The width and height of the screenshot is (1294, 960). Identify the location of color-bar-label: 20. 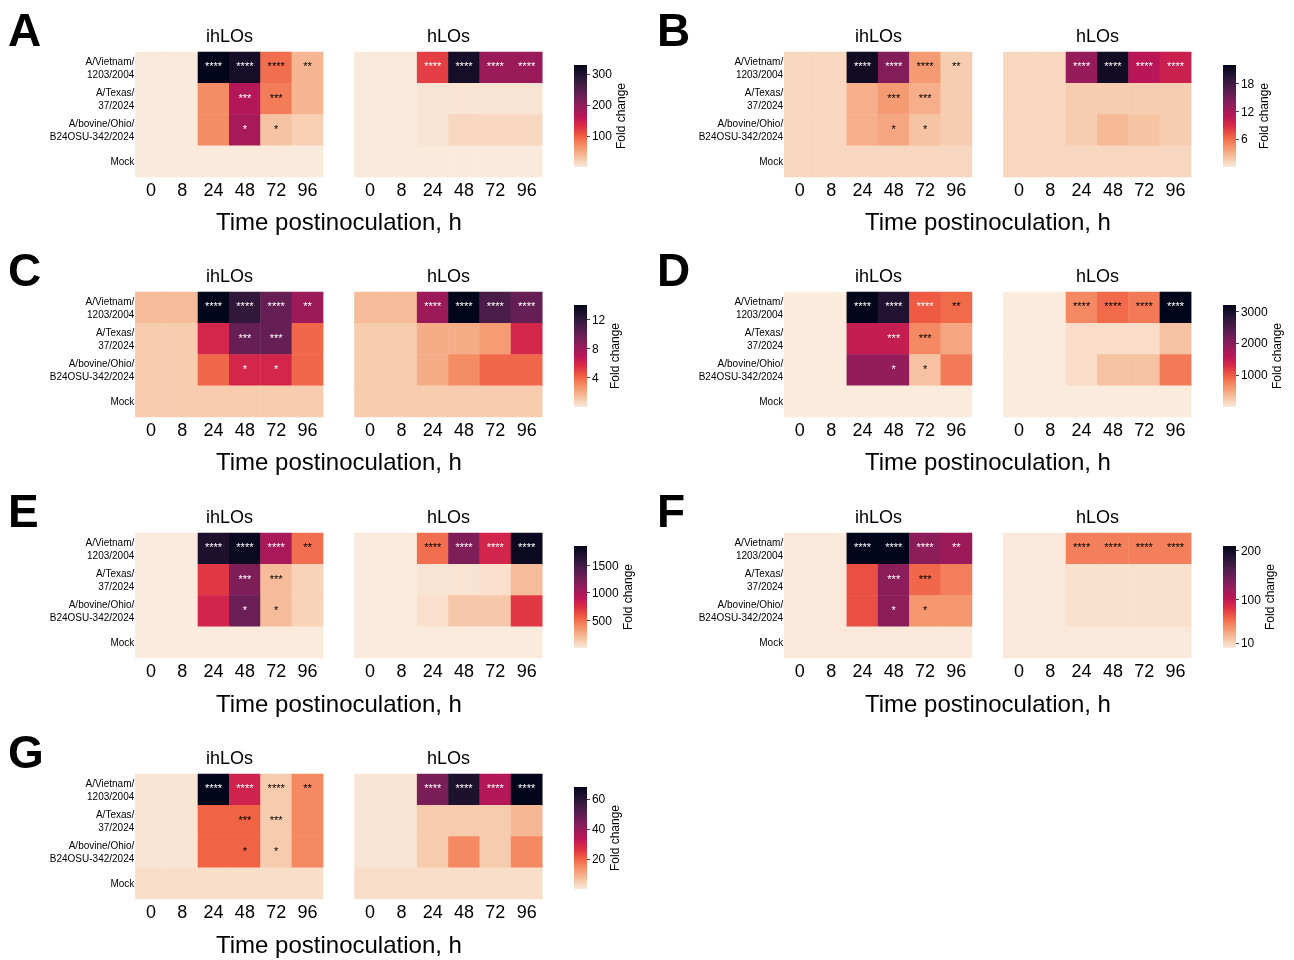
(598, 859).